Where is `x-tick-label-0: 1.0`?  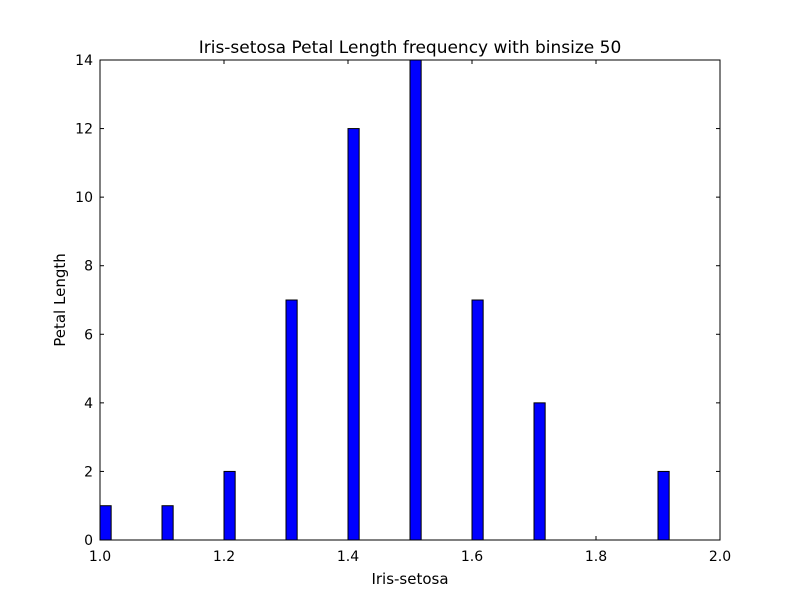
x-tick-label-0: 1.0 is located at coordinates (100, 557).